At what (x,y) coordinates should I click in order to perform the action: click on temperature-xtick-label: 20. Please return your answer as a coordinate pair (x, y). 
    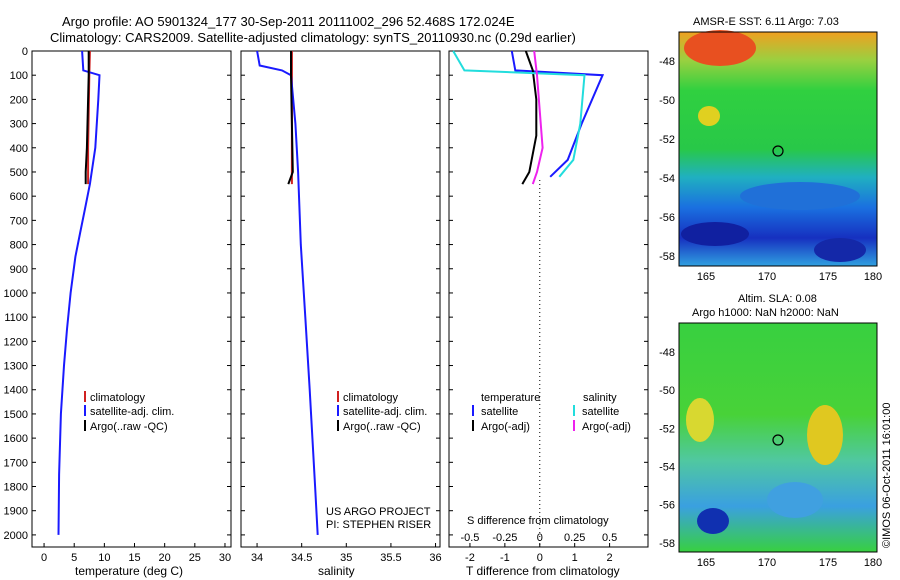
    Looking at the image, I should click on (165, 558).